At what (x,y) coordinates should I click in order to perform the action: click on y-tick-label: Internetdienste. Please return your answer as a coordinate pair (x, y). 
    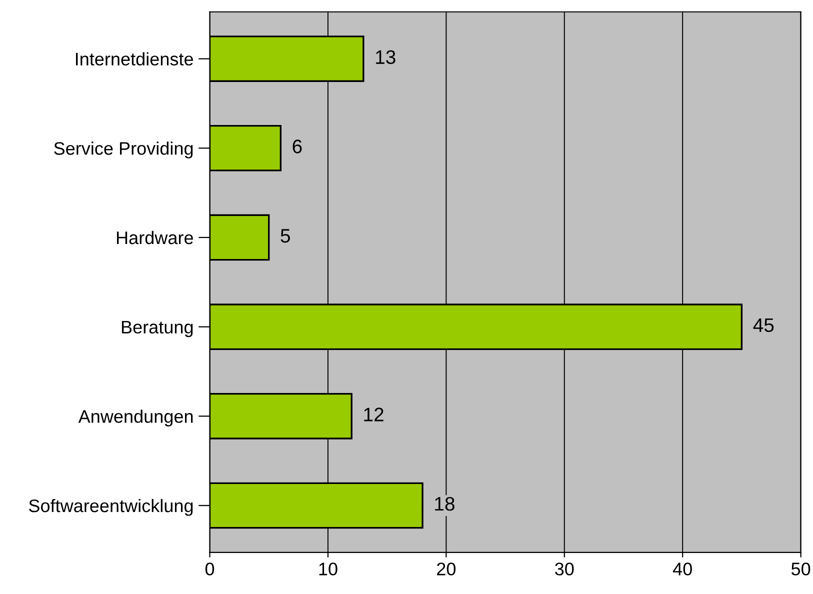
    Looking at the image, I should click on (134, 59).